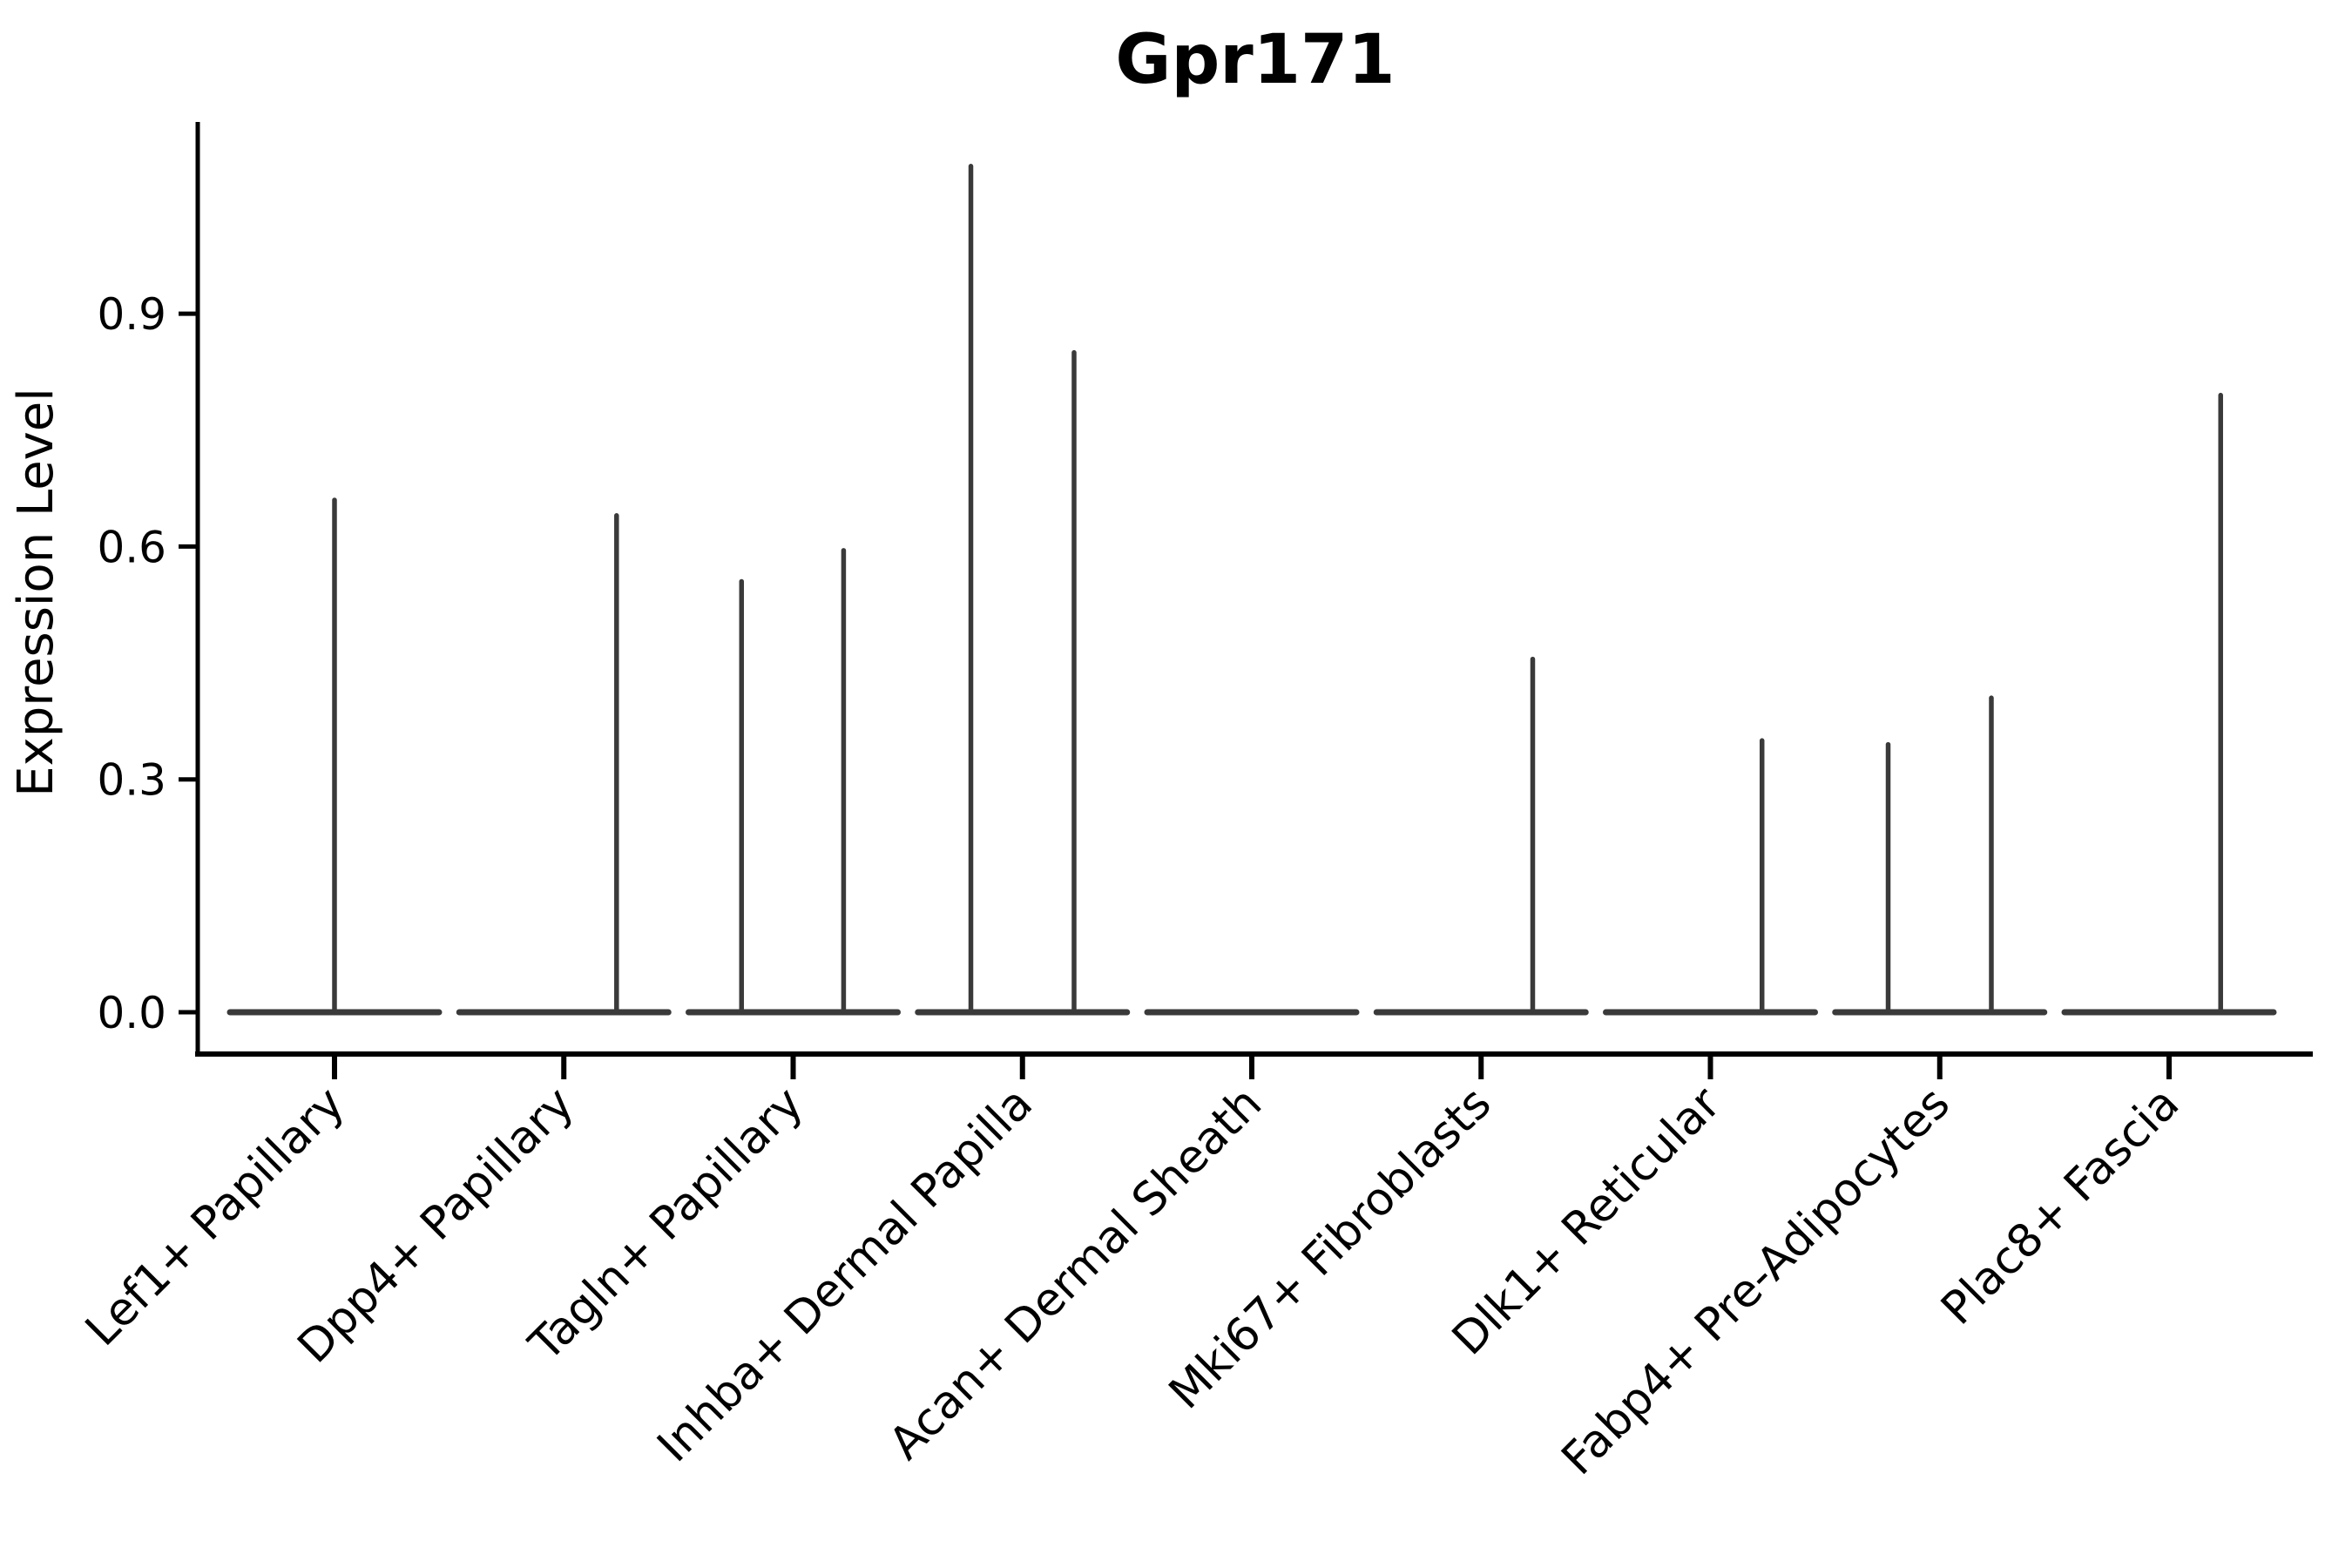  What do you see at coordinates (147, 663) in the screenshot?
I see `y-axis-ticks: 0.0 0.3 0.6 0.9` at bounding box center [147, 663].